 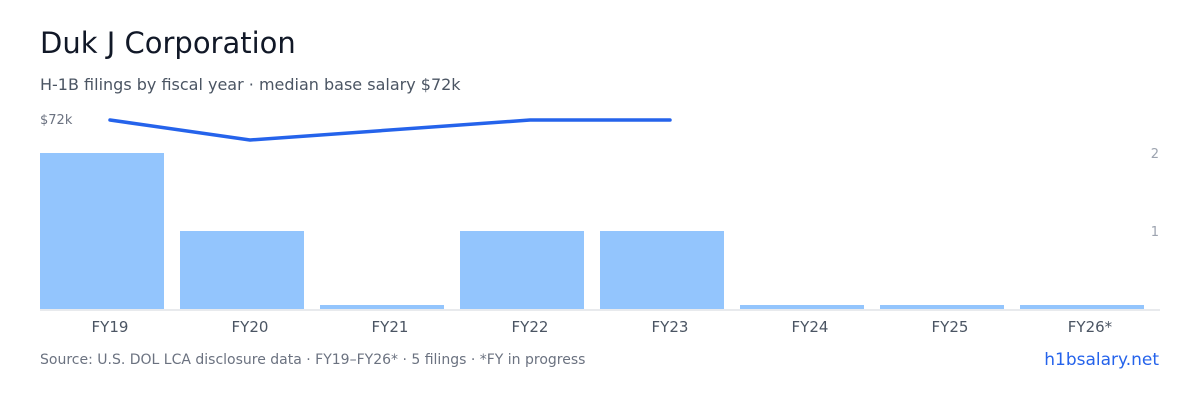 What do you see at coordinates (942, 307) in the screenshot?
I see `bar-fy25` at bounding box center [942, 307].